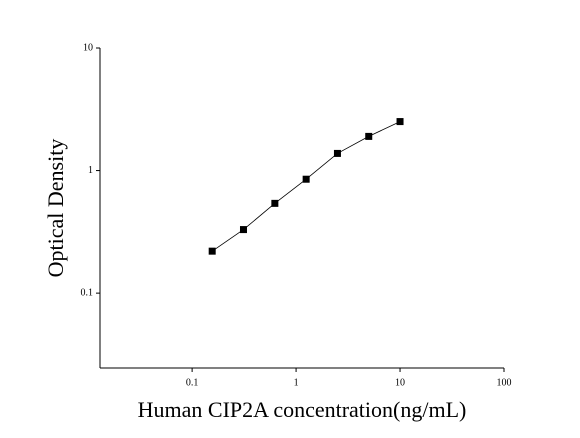 Image resolution: width=580 pixels, height=438 pixels. I want to click on y-tick-label: 0.1, so click(87, 292).